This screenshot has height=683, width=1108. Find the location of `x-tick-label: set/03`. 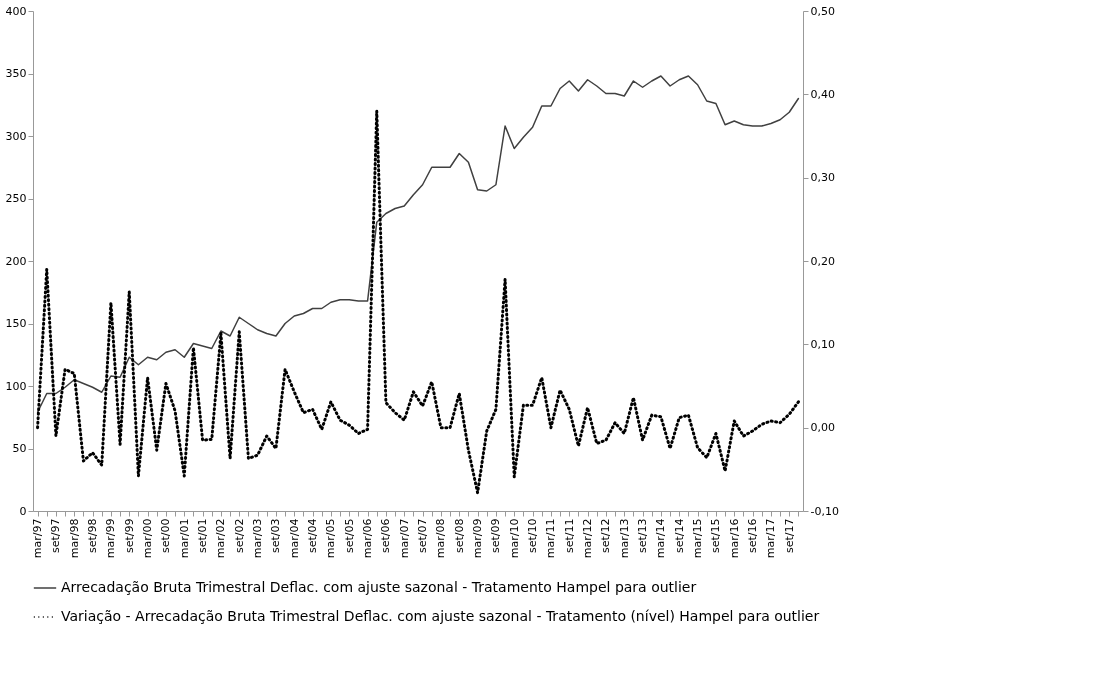

x-tick-label: set/03 is located at coordinates (276, 536).